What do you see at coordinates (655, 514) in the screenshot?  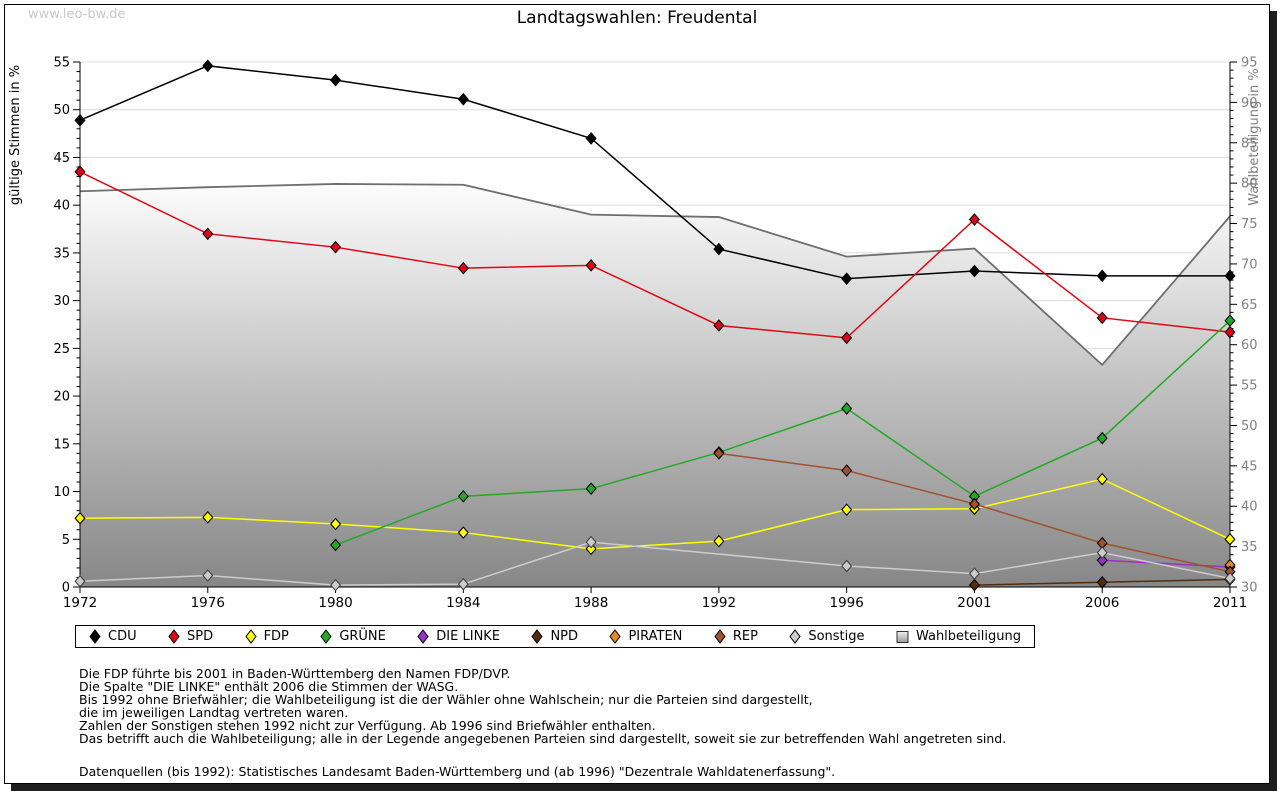 I see `series-FDP` at bounding box center [655, 514].